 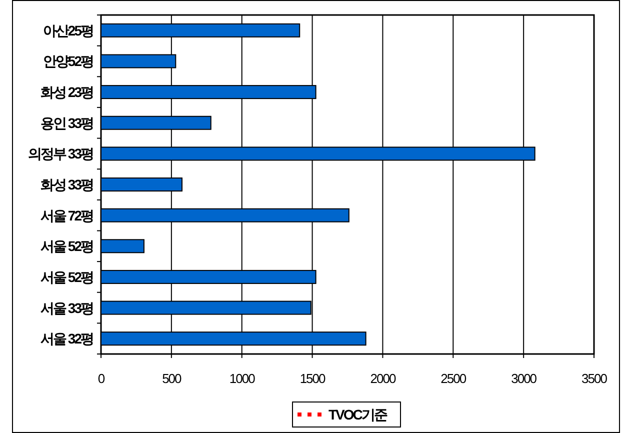 What do you see at coordinates (358, 414) in the screenshot?
I see `legend-label: TVOC기준` at bounding box center [358, 414].